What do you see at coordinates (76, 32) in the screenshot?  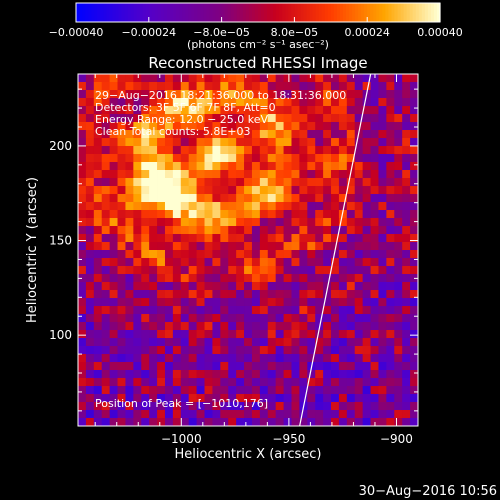 I see `colorbar-tick-label: −0.00040` at bounding box center [76, 32].